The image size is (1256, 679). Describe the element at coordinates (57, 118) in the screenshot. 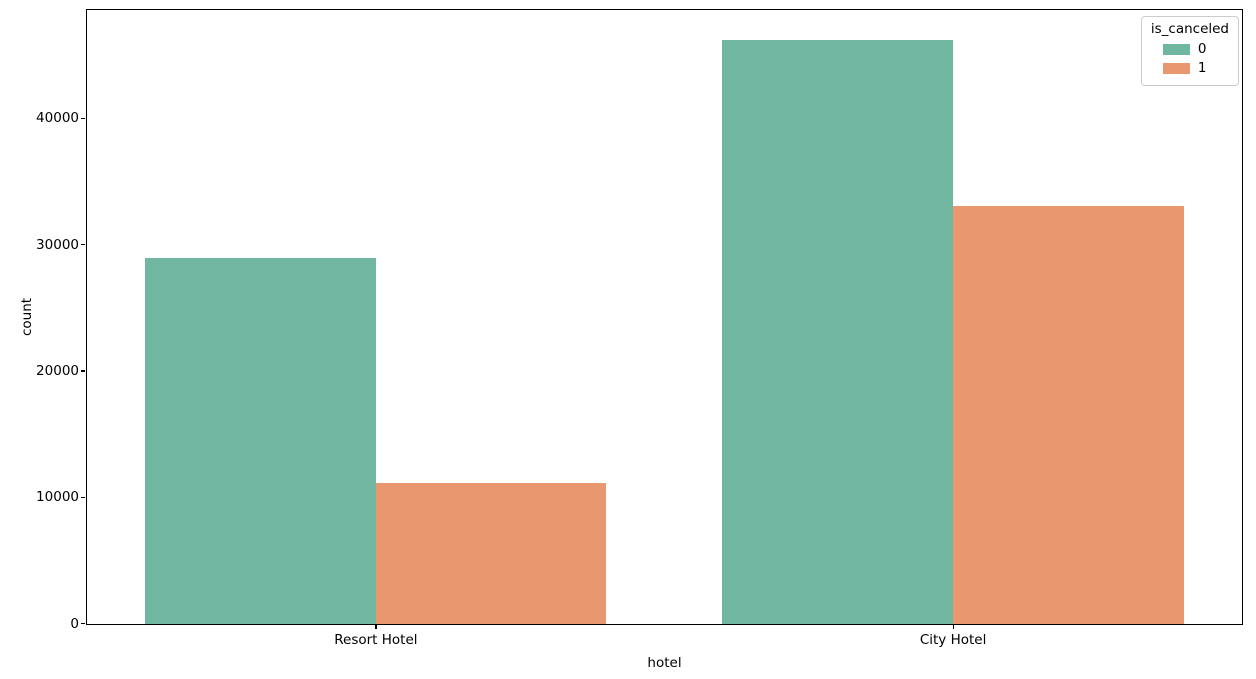

I see `y-tick-label: 40000` at that location.